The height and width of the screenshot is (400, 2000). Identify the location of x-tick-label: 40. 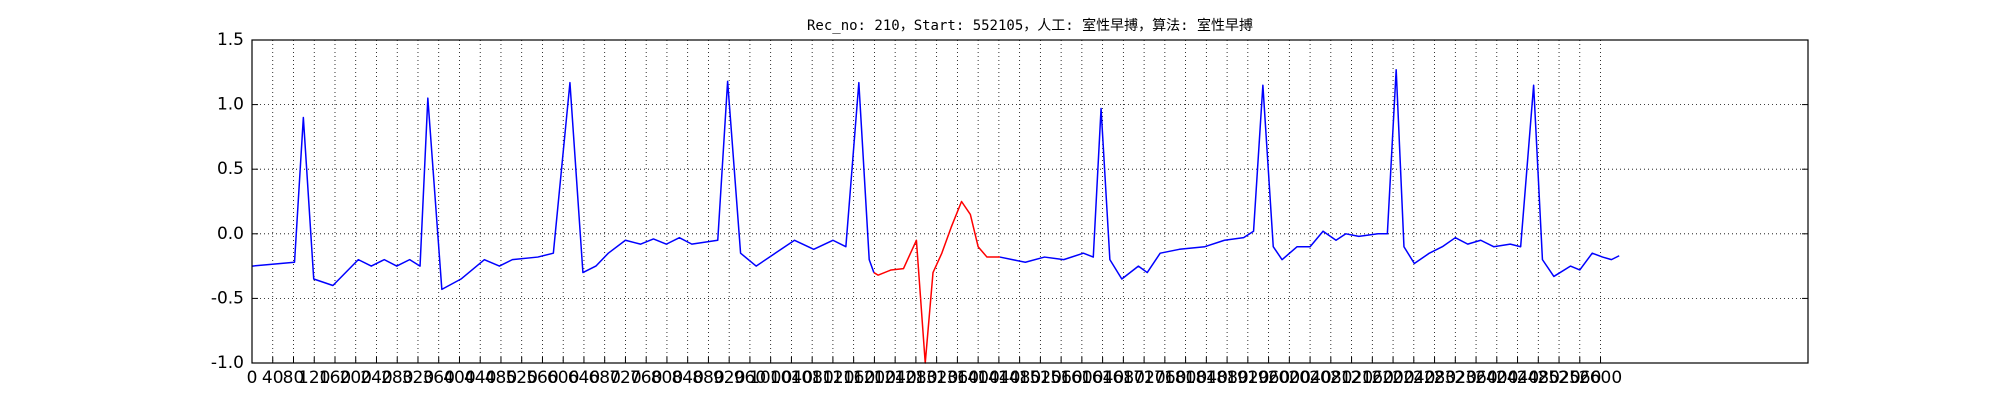
(273, 378).